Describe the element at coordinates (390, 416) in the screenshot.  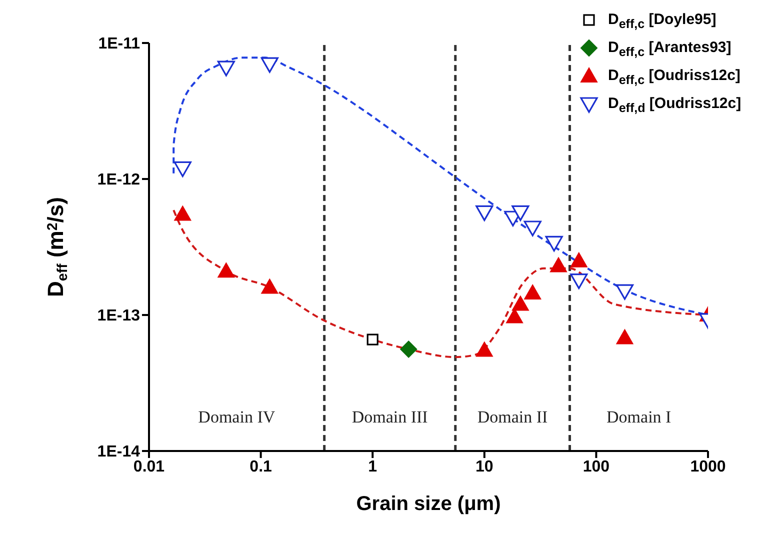
I see `annotation: Domain III` at that location.